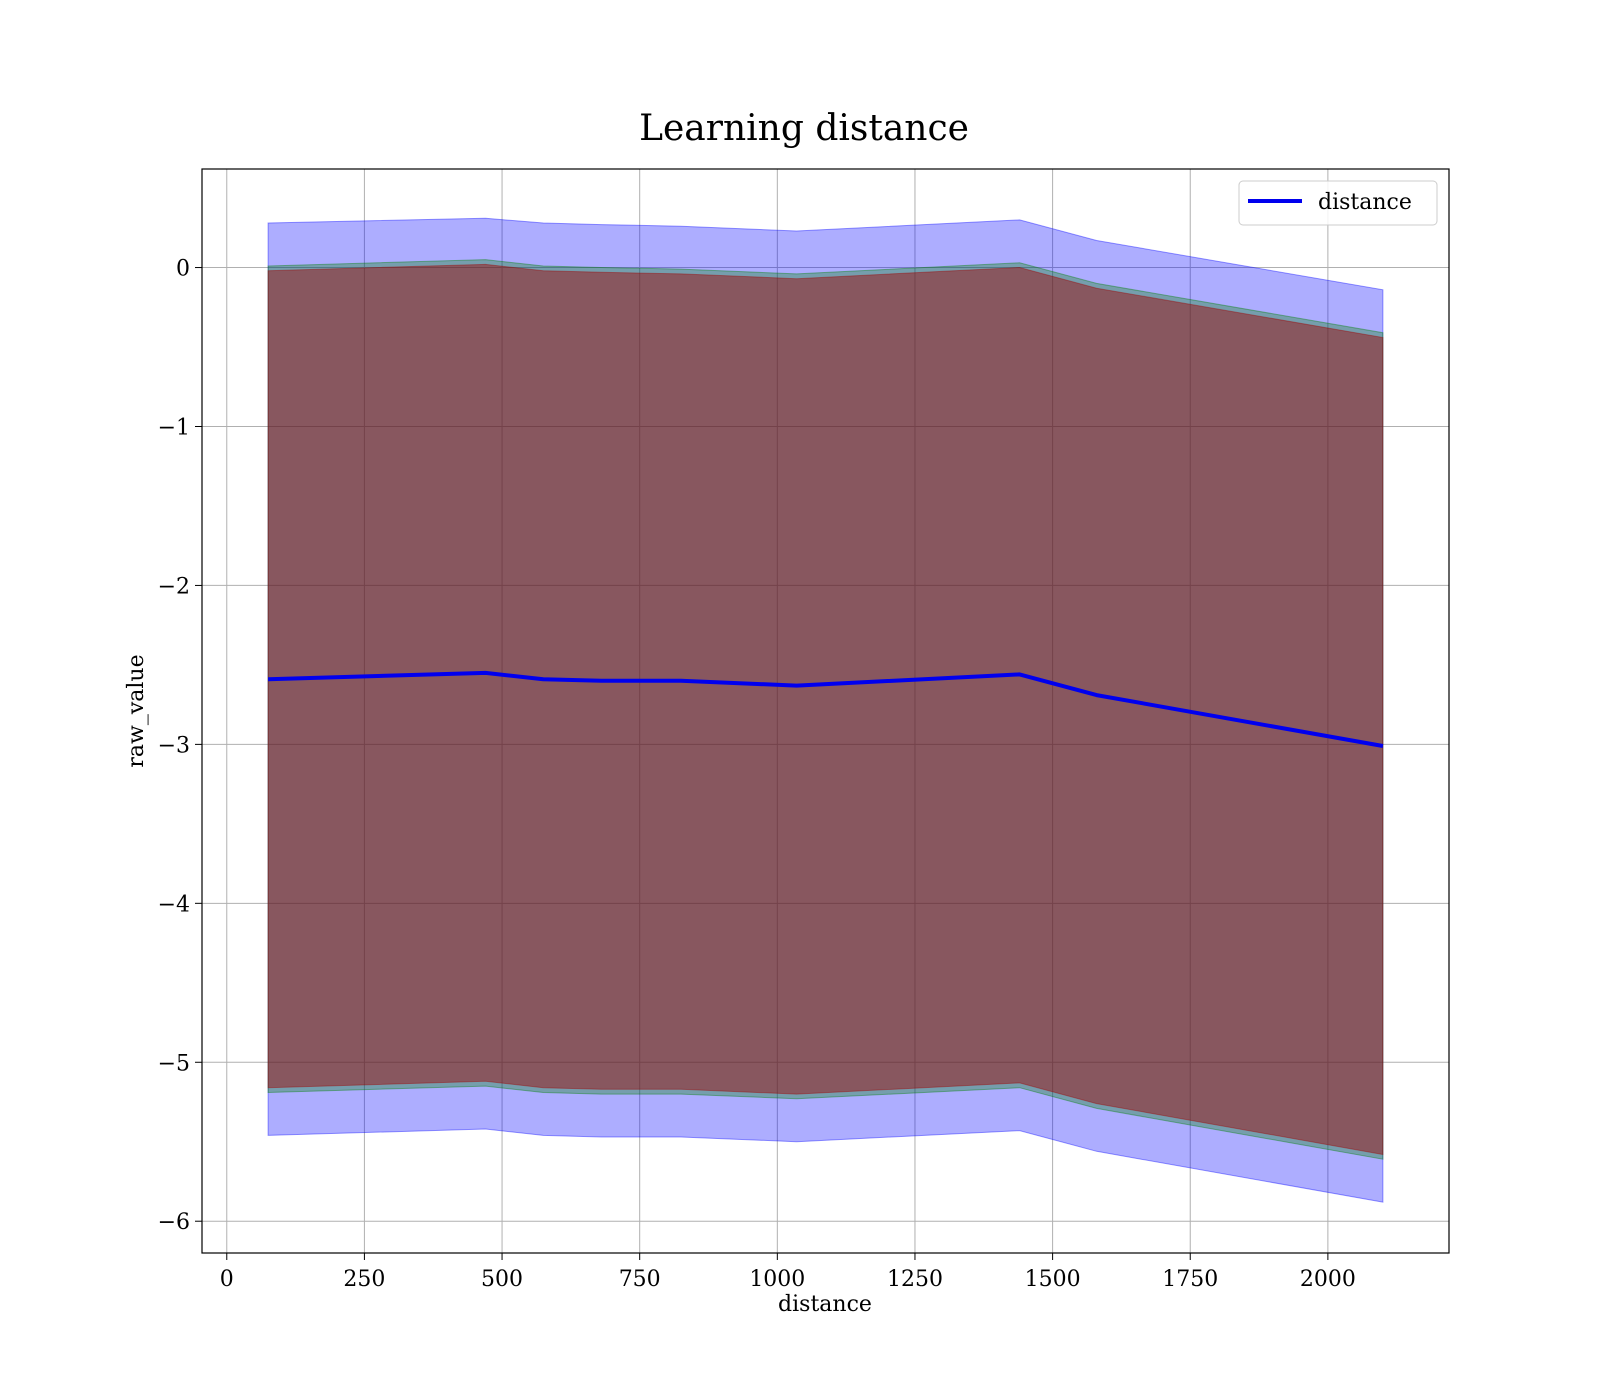 The height and width of the screenshot is (1400, 1600). I want to click on series-line-distance, so click(826, 709).